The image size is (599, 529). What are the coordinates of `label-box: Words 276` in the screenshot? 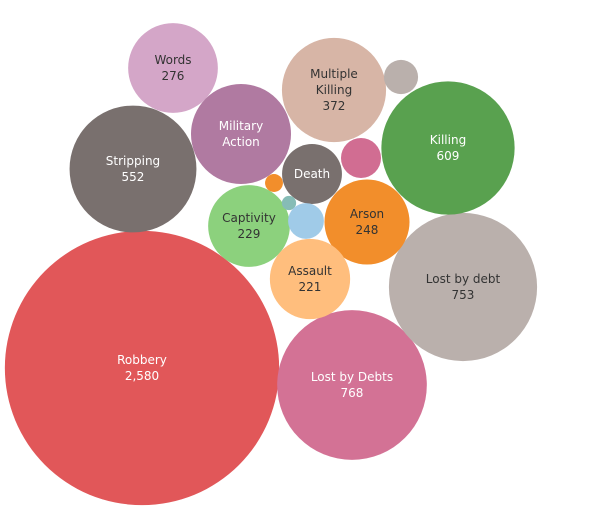 It's located at (173, 68).